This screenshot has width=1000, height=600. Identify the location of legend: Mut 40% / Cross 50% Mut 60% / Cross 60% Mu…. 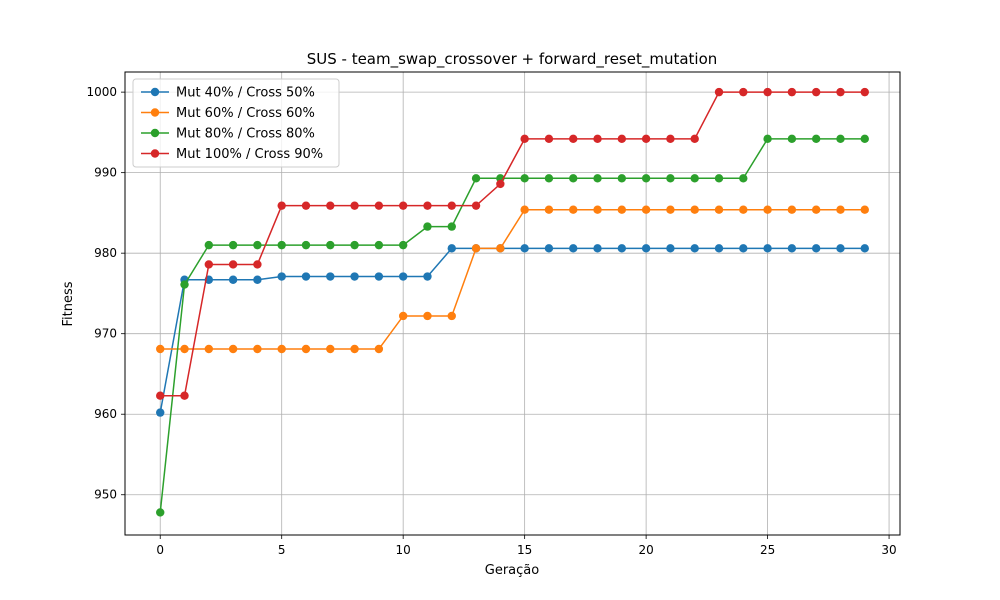
(236, 123).